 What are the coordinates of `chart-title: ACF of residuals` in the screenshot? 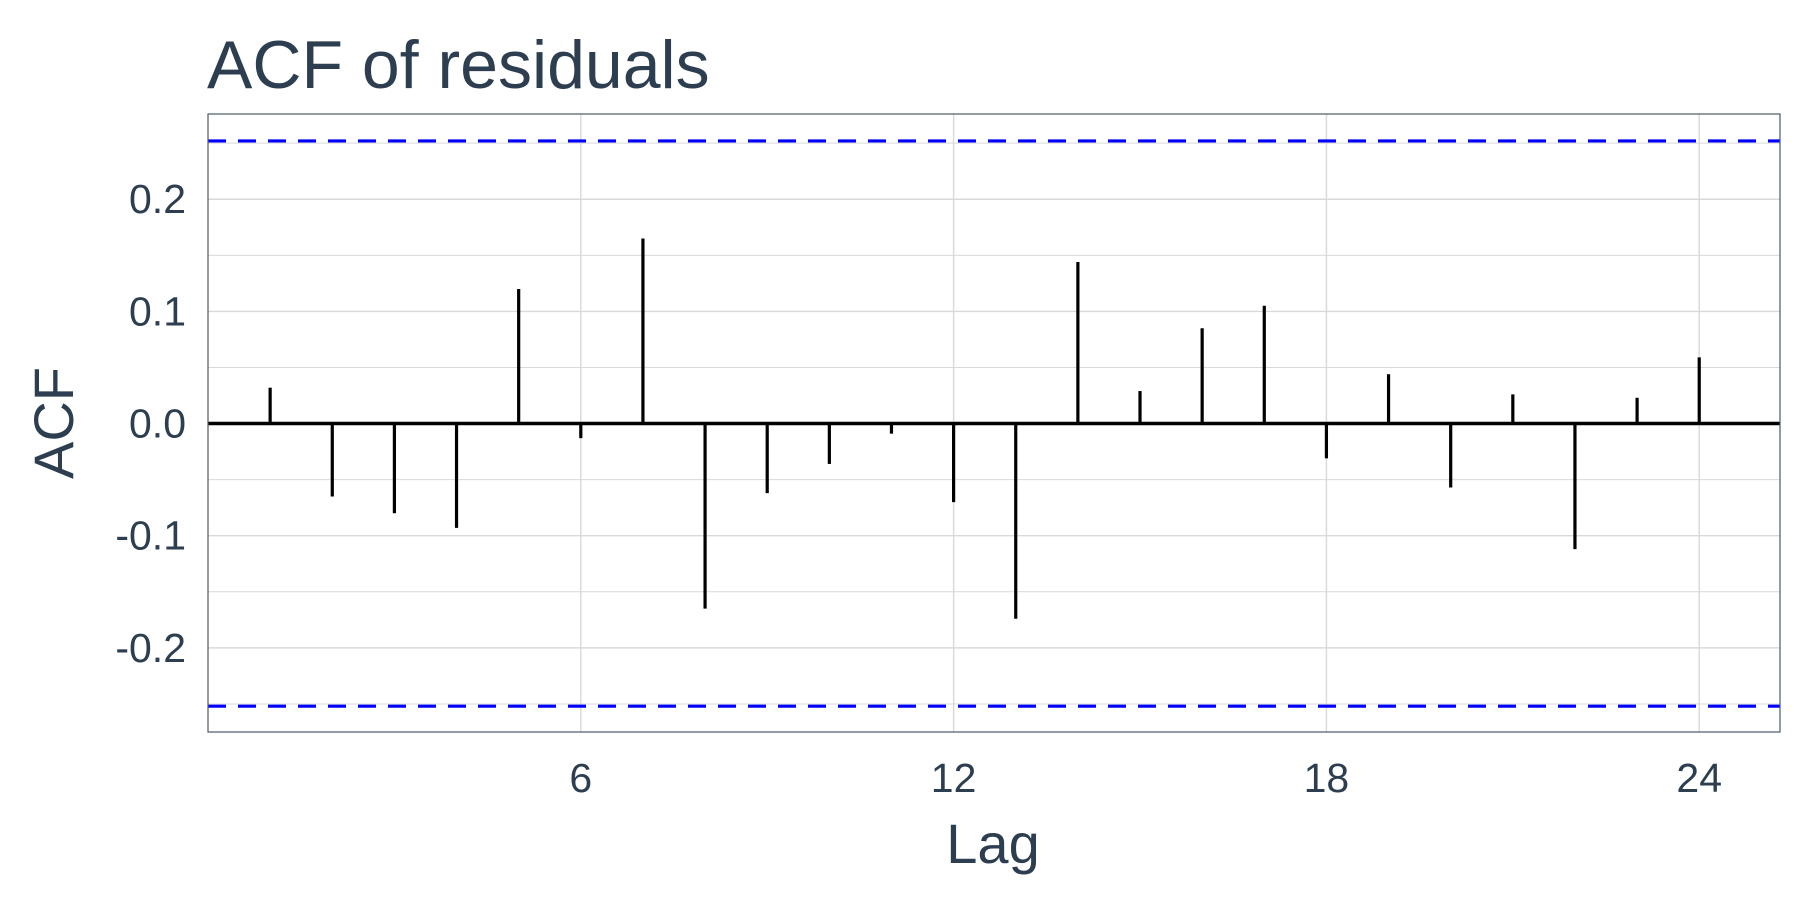 It's located at (458, 65).